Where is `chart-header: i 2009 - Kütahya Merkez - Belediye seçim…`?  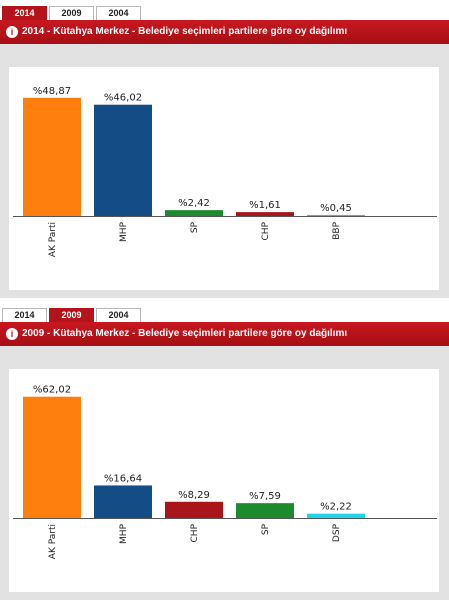
chart-header: i 2009 - Kütahya Merkez - Belediye seçim… is located at coordinates (224, 334).